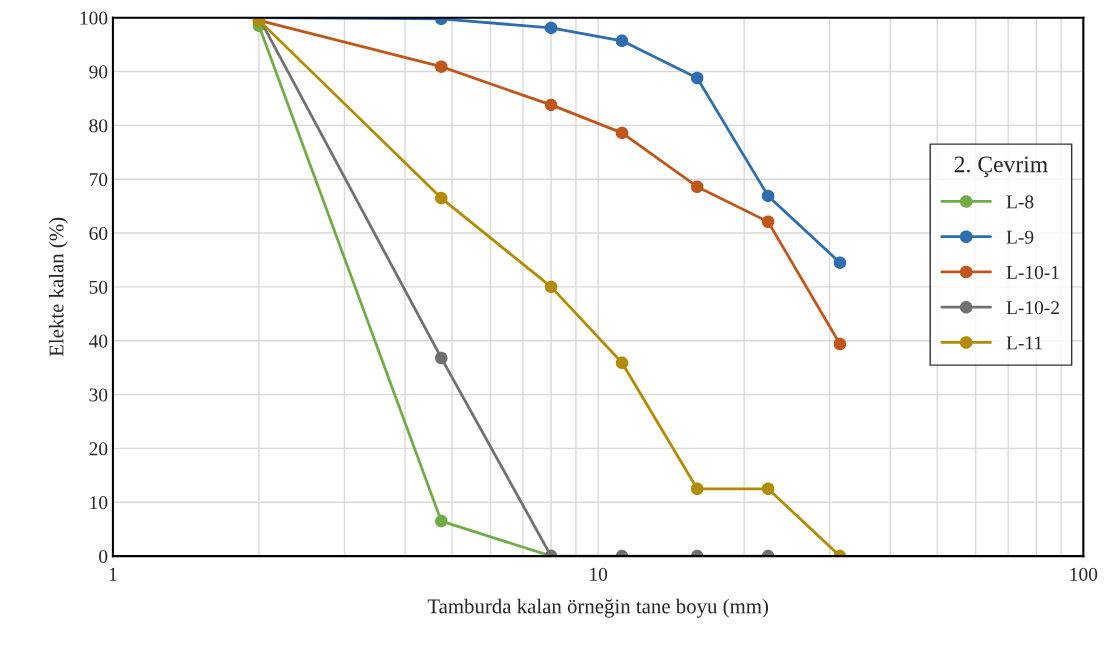 Image resolution: width=1118 pixels, height=655 pixels. What do you see at coordinates (598, 608) in the screenshot?
I see `x-axis-title: Tamburda kalan örneğin tane boyu (mm)` at bounding box center [598, 608].